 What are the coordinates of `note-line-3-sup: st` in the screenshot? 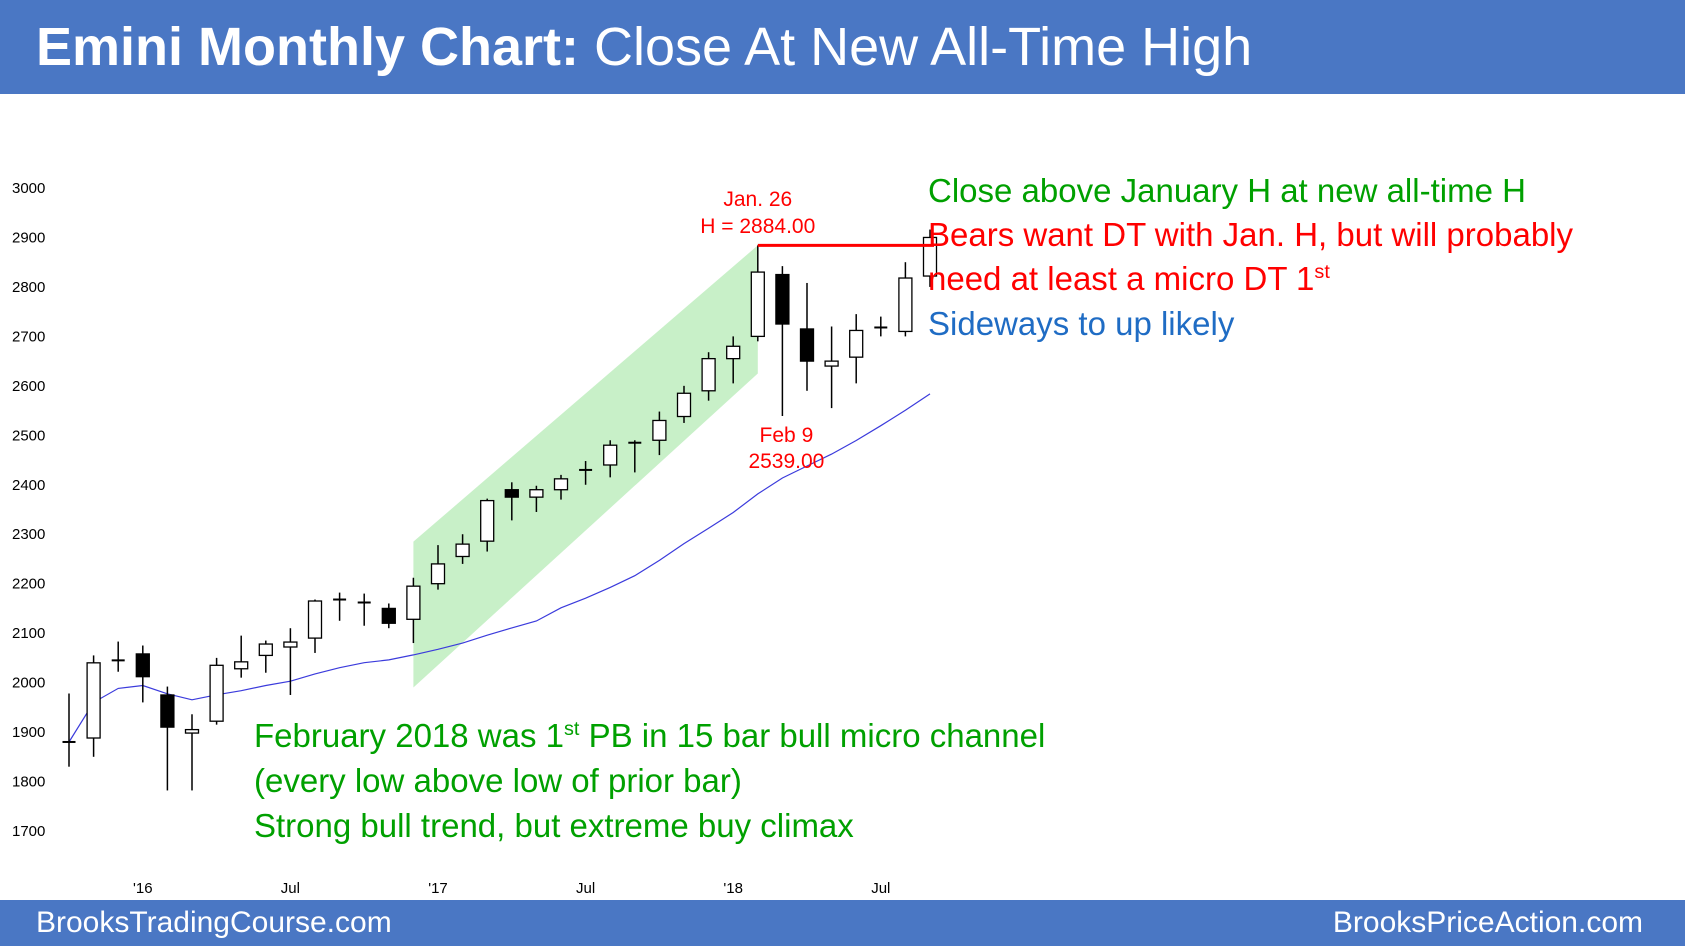 It's located at (1322, 272).